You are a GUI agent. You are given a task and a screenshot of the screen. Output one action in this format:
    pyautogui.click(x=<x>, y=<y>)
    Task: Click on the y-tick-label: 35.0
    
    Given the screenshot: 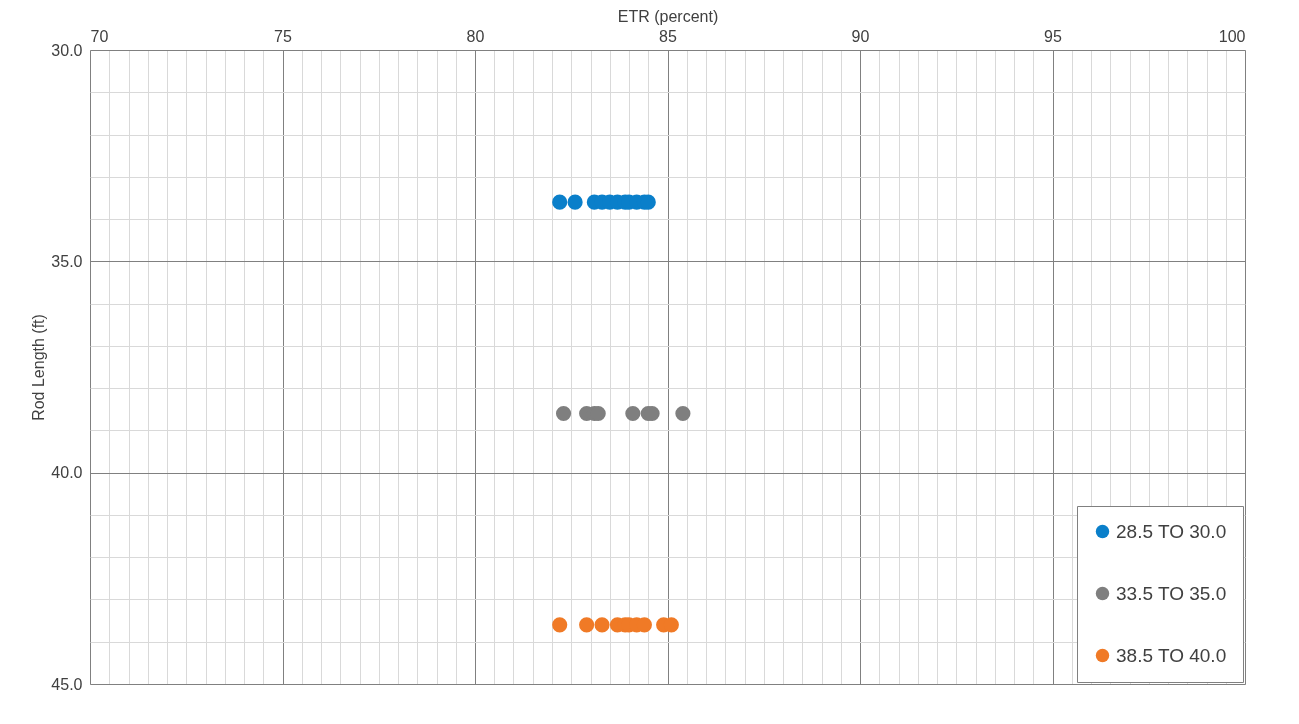 What is the action you would take?
    pyautogui.click(x=67, y=261)
    